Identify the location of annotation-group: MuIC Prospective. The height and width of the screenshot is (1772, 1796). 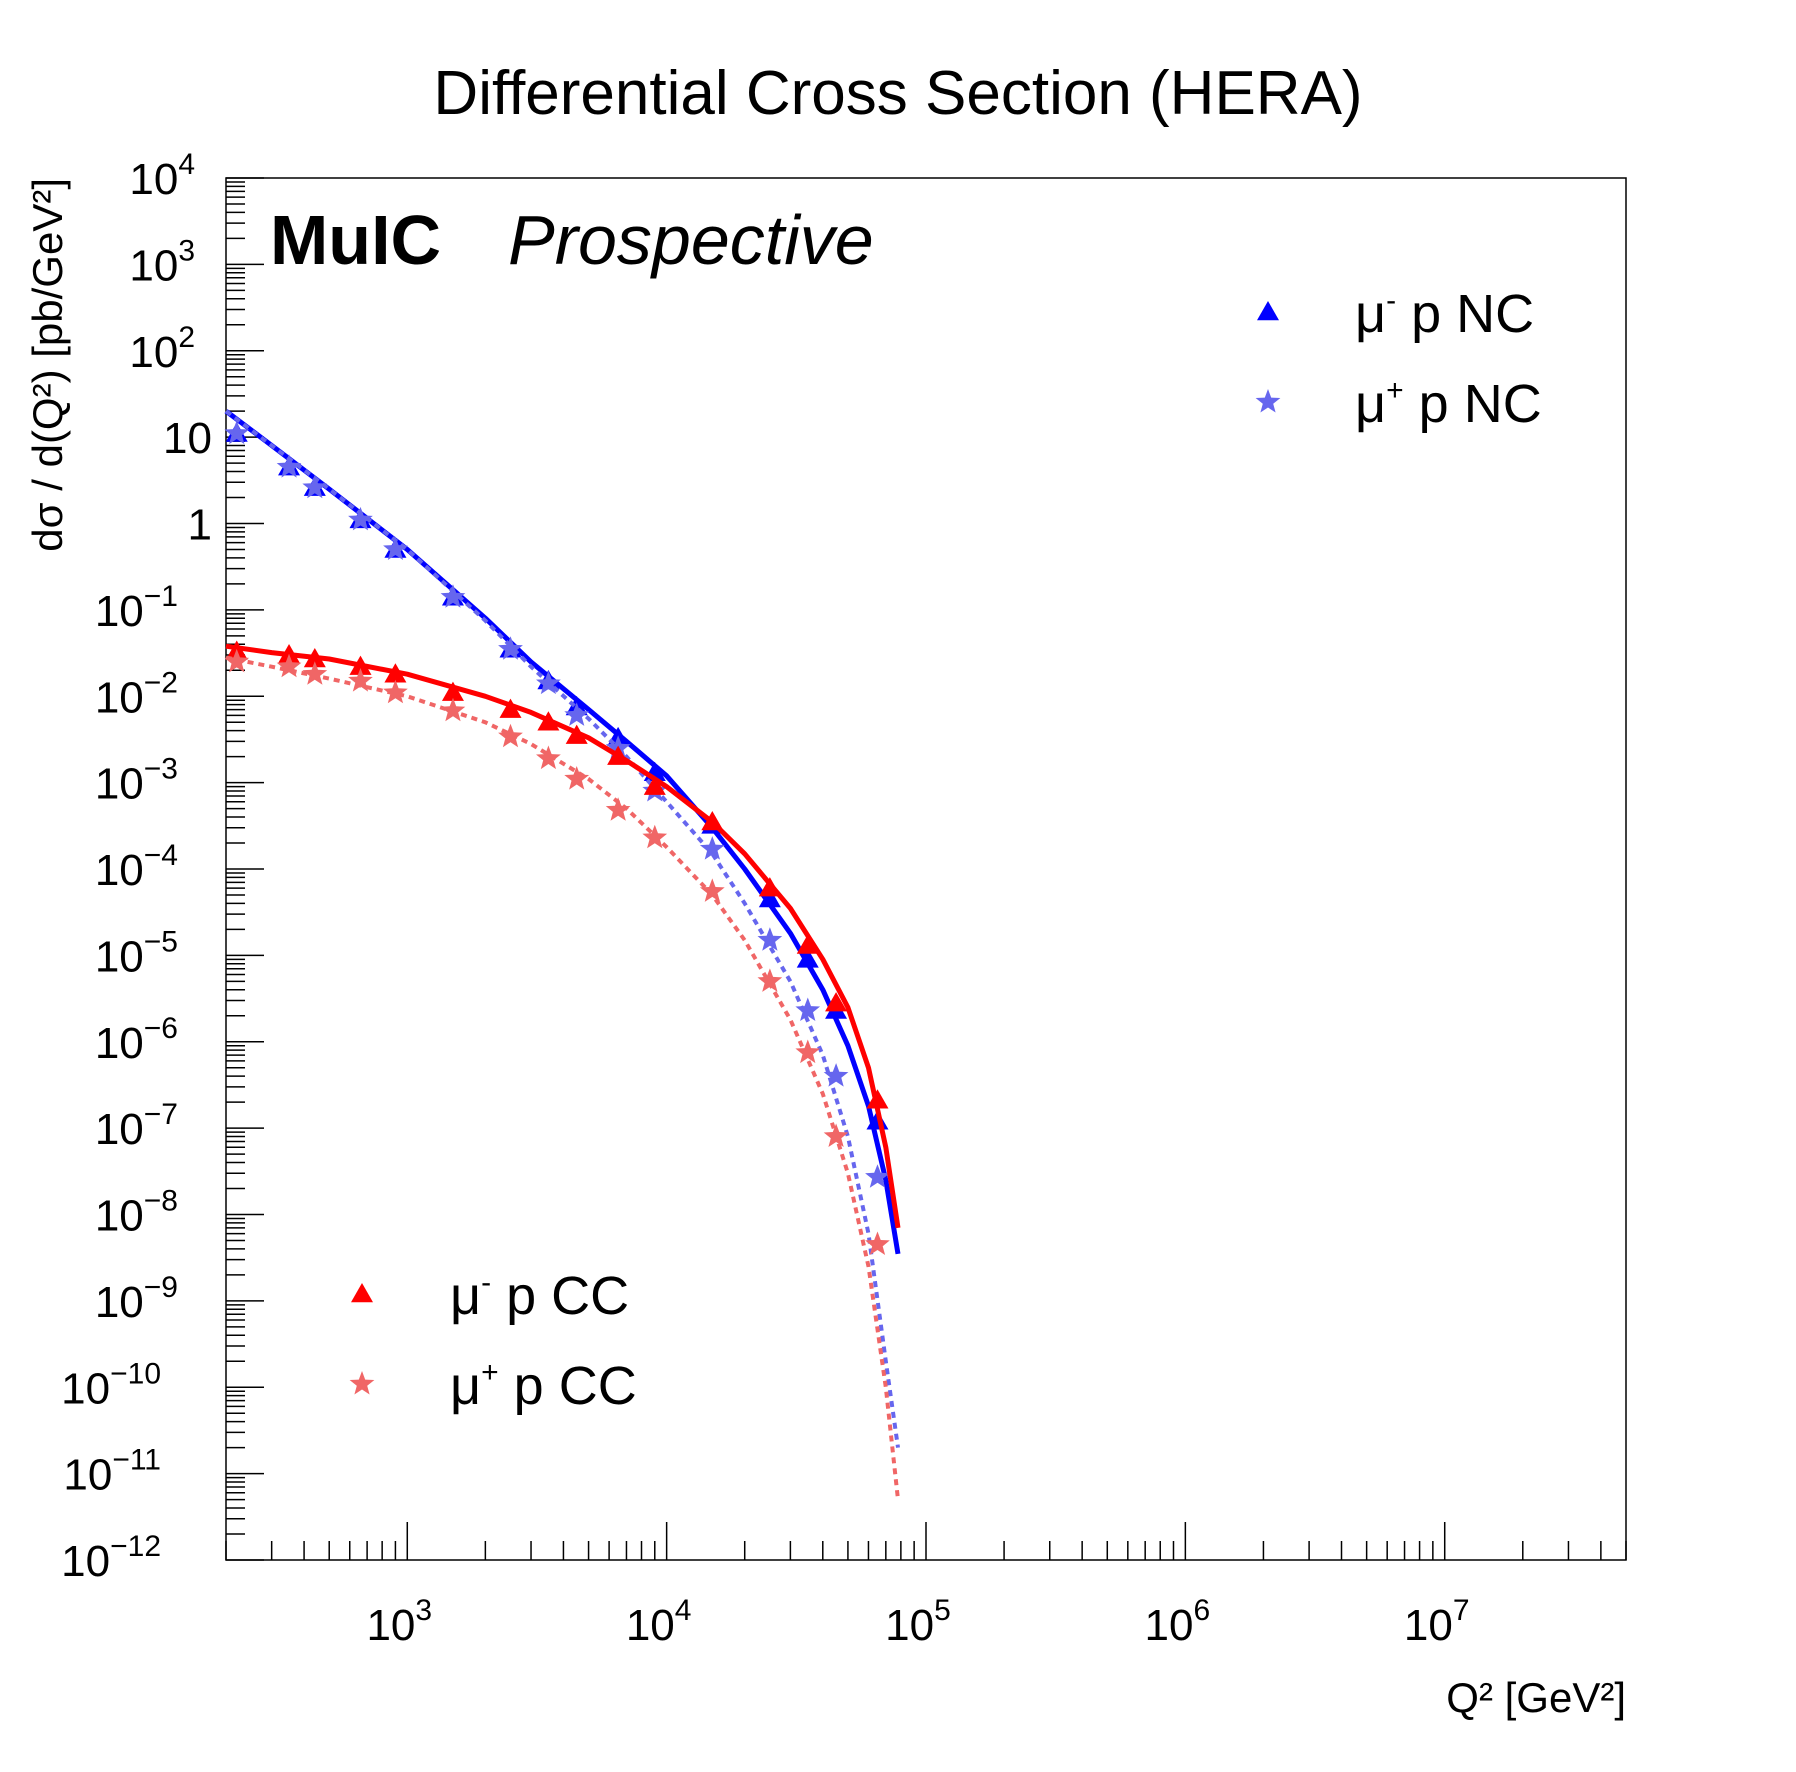
(572, 240).